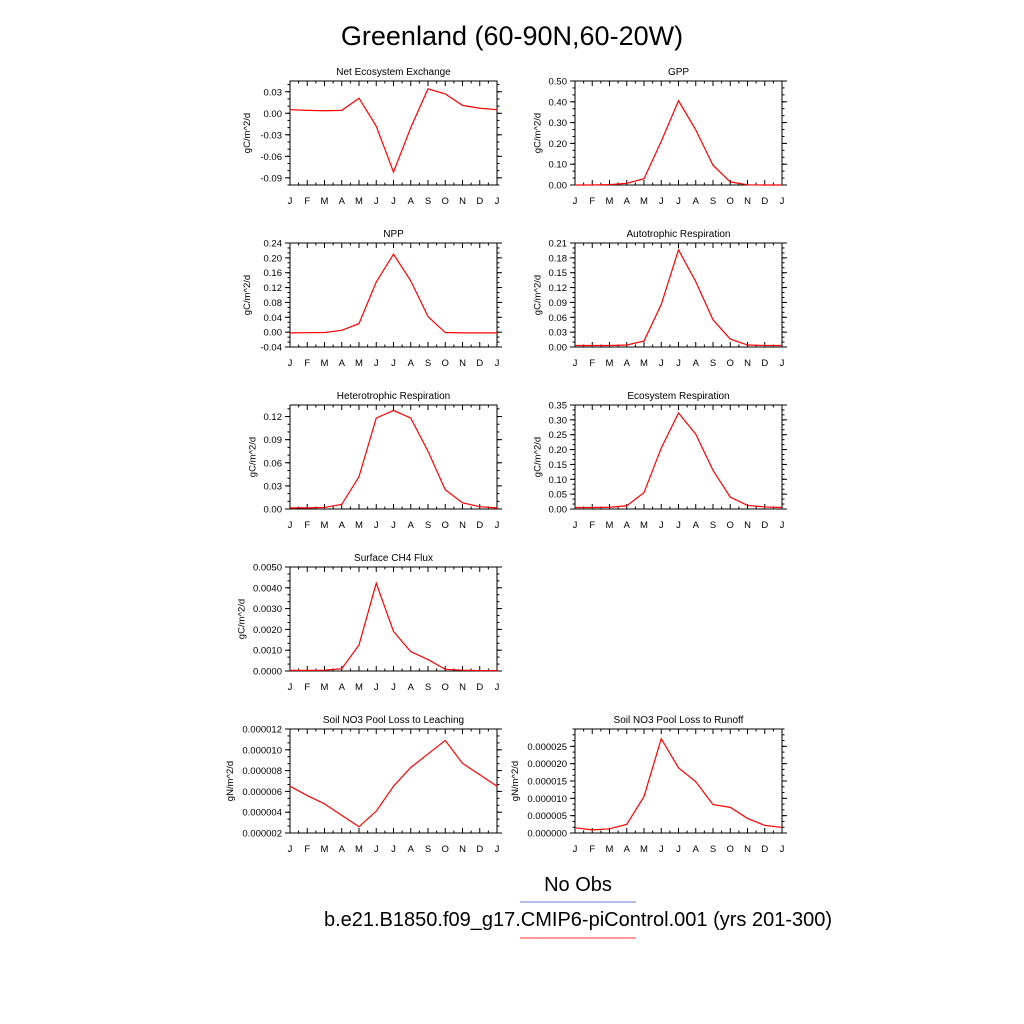 This screenshot has width=1024, height=1024. Describe the element at coordinates (512, 36) in the screenshot. I see `figure-title: Greenland (60-90N,60-20W)` at that location.